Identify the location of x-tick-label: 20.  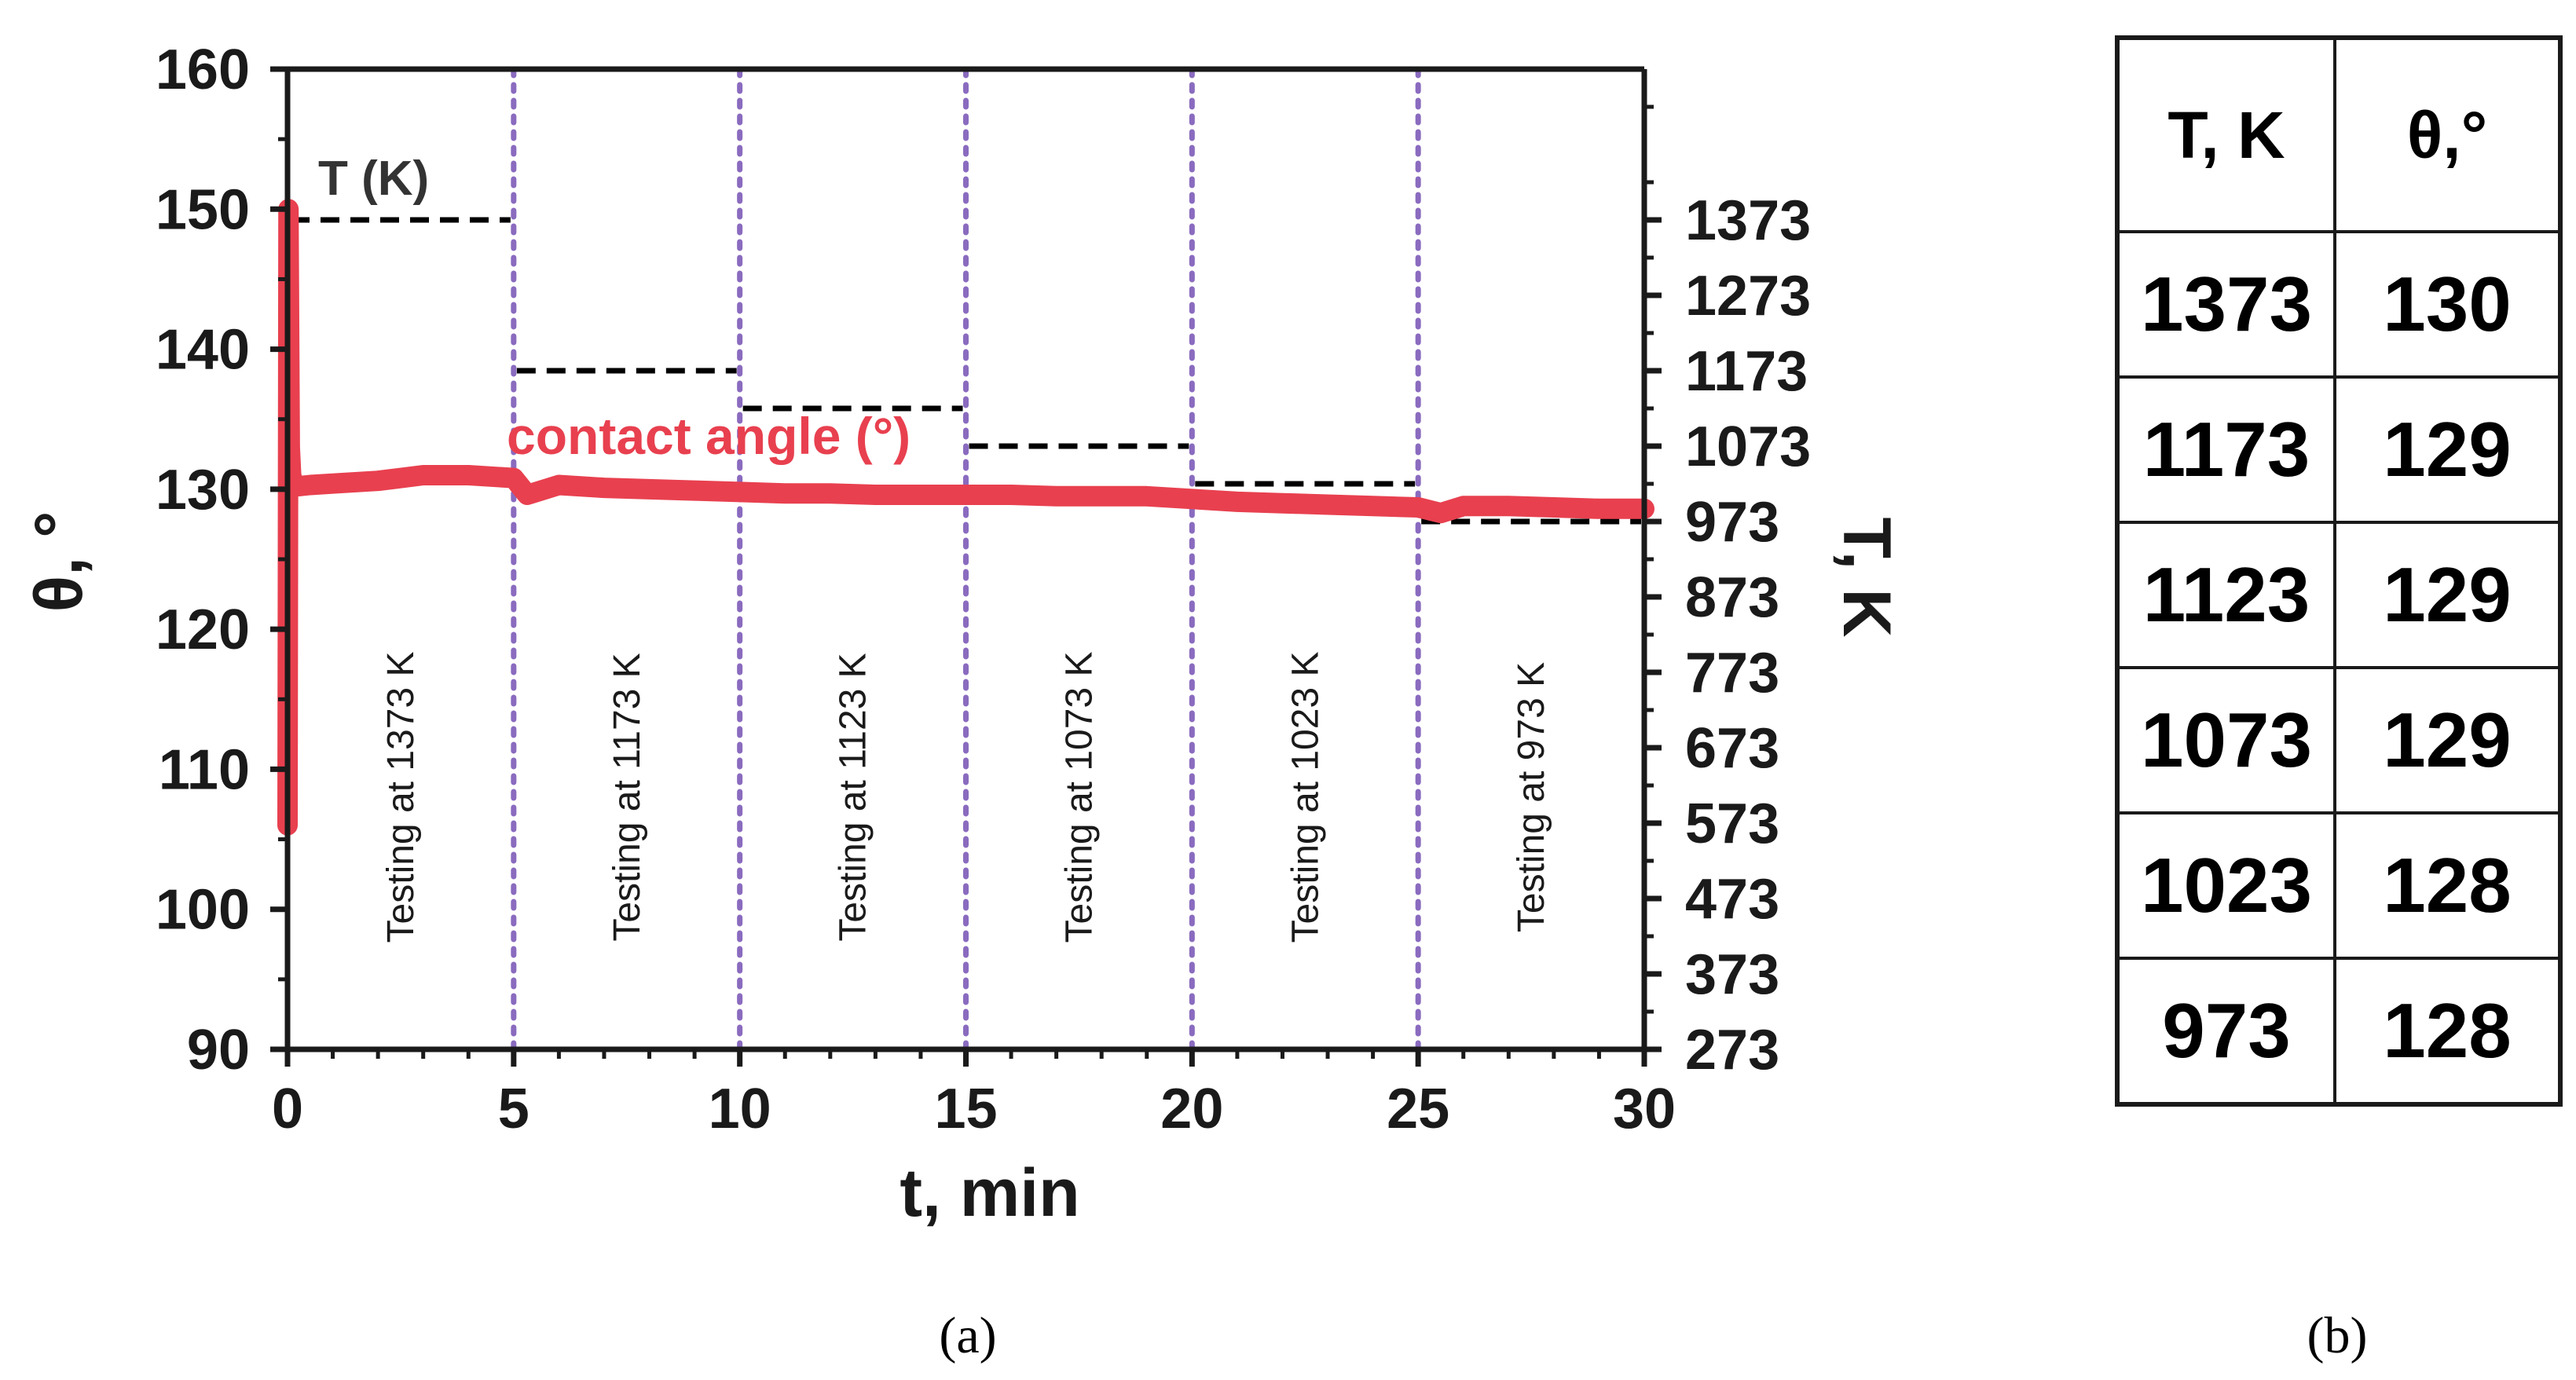
(1191, 1109).